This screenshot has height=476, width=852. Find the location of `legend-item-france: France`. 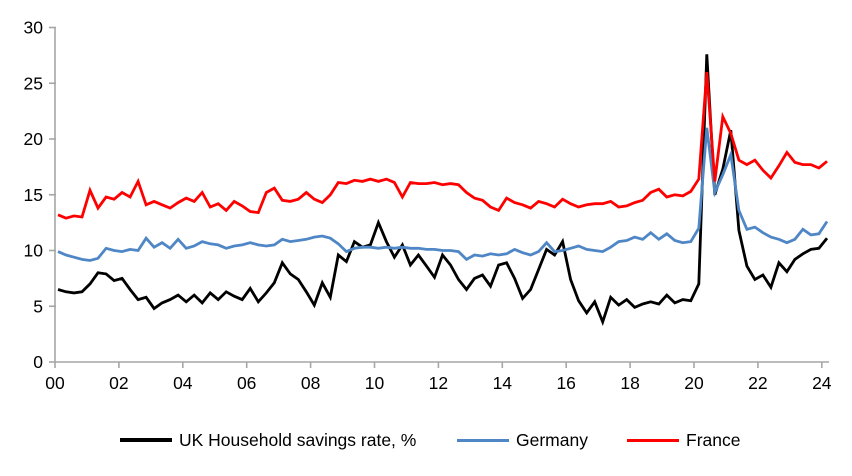

legend-item-france: France is located at coordinates (683, 440).